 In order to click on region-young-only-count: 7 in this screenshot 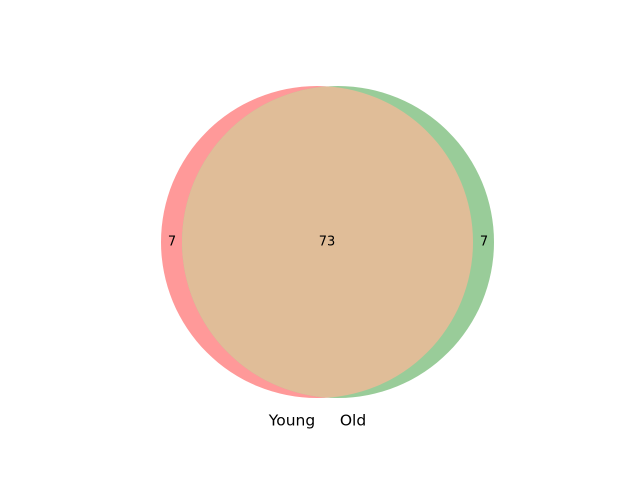, I will do `click(172, 242)`.